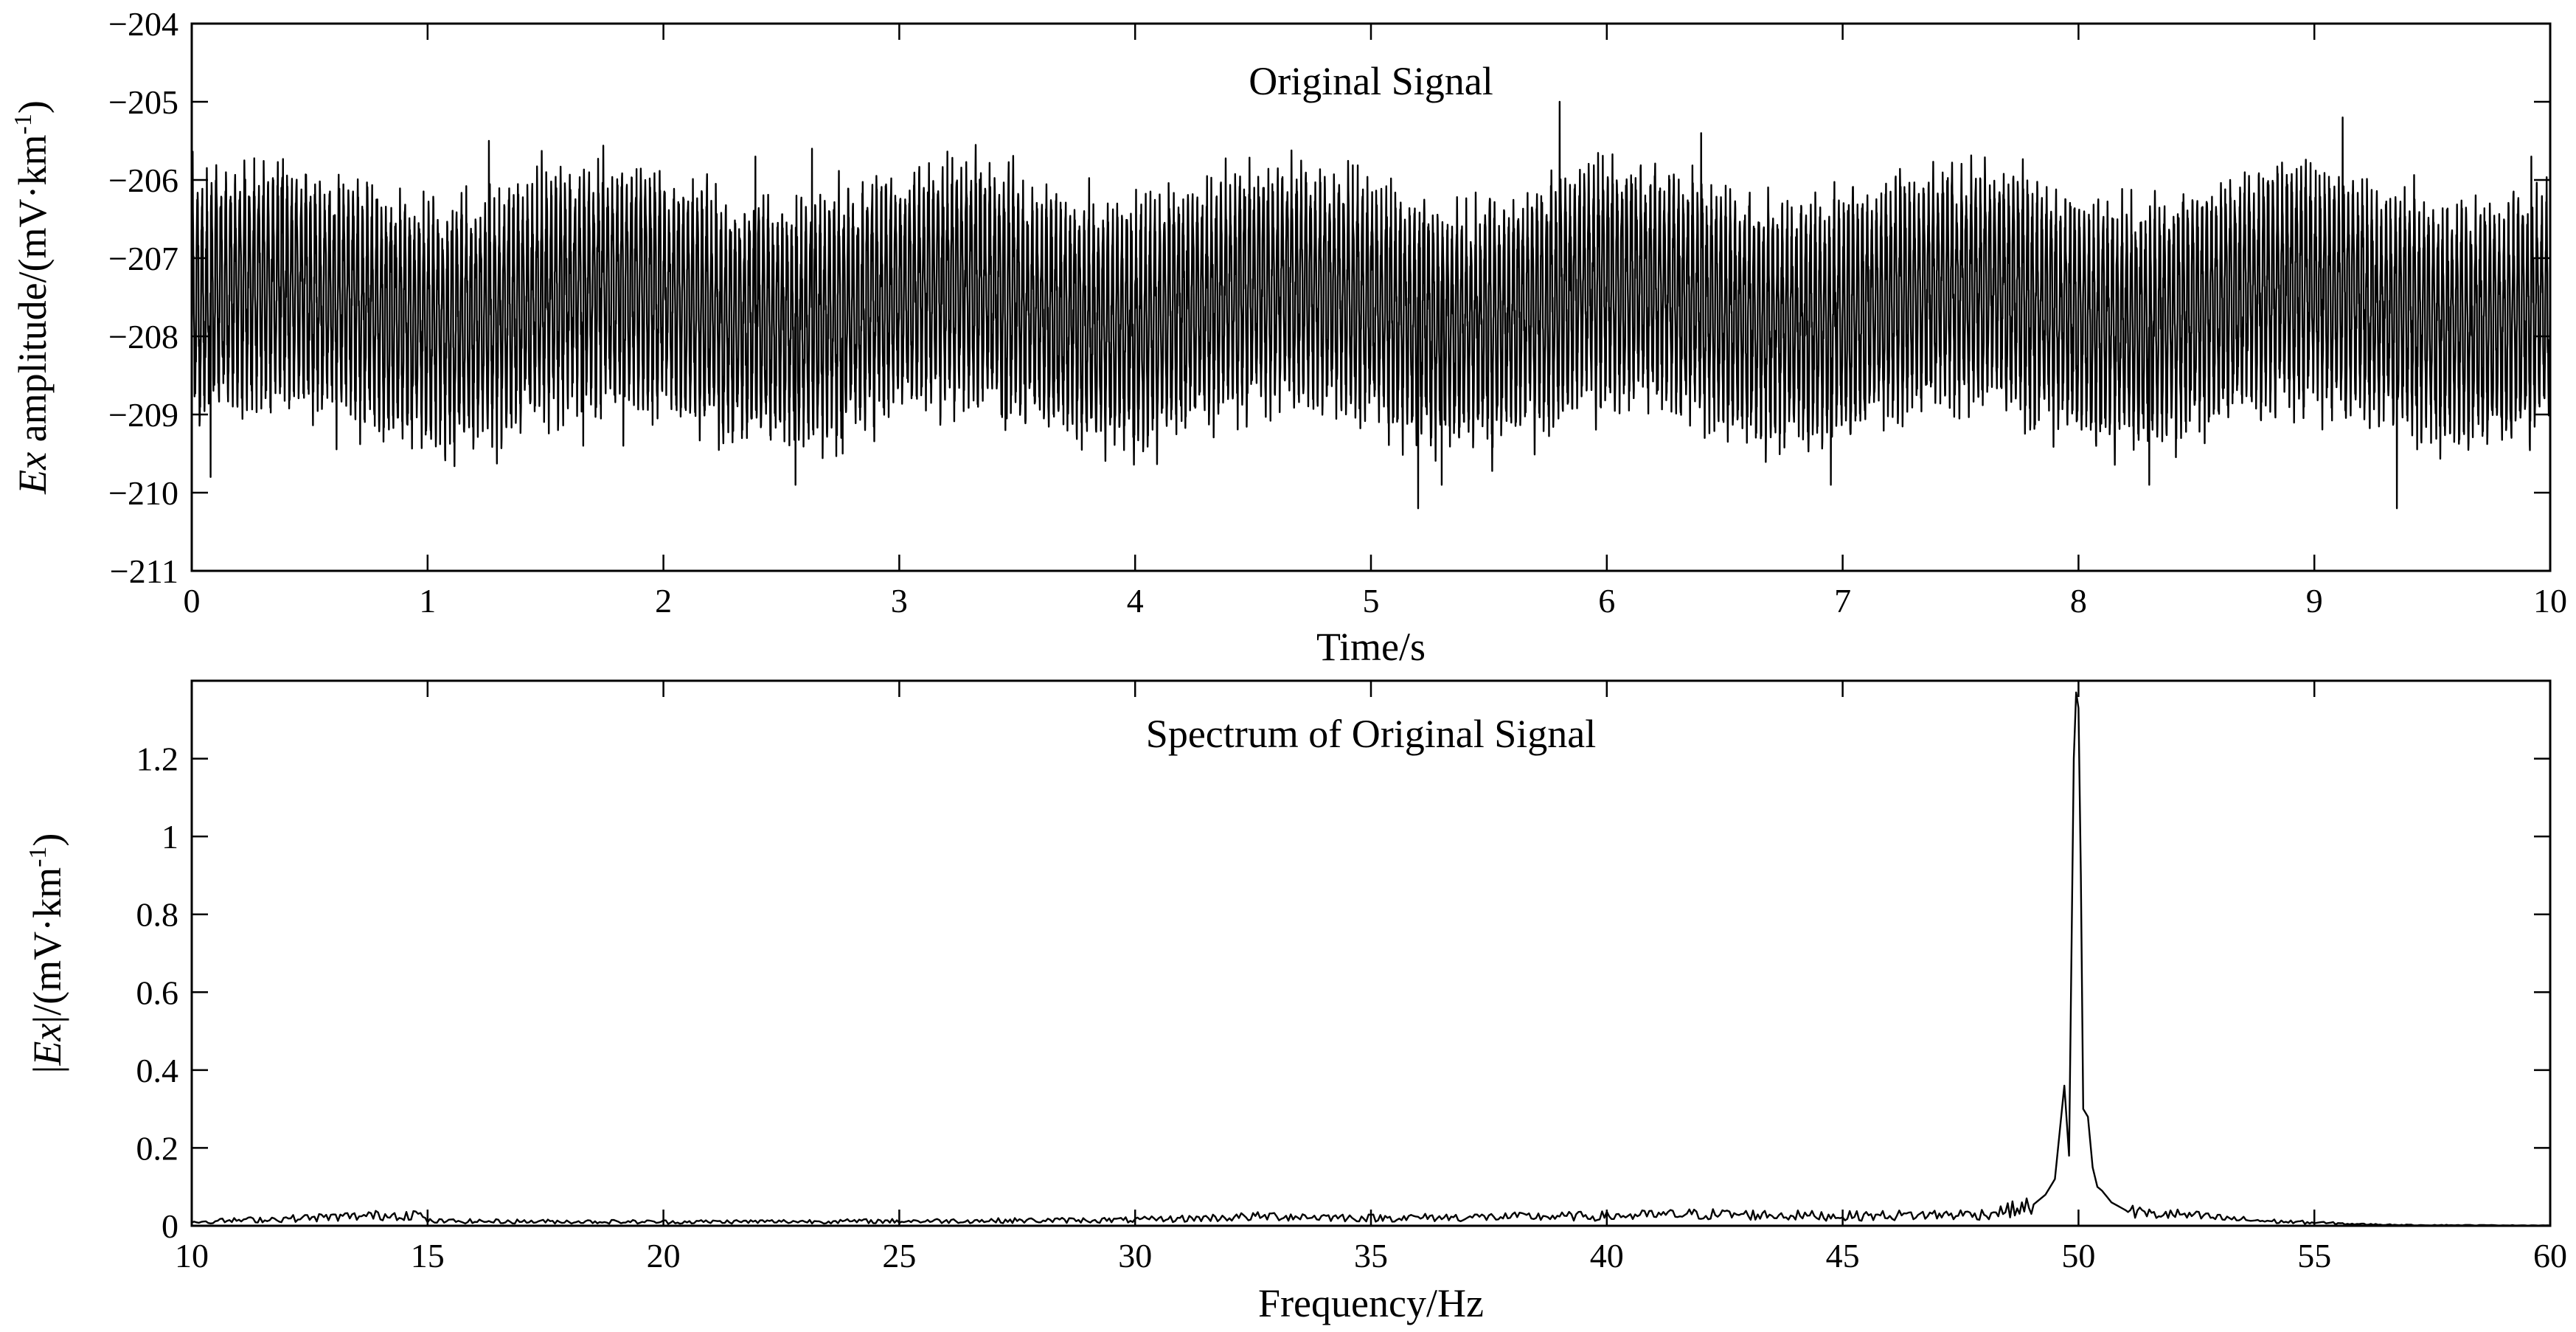  What do you see at coordinates (2078, 1255) in the screenshot?
I see `x-tick-label: 50` at bounding box center [2078, 1255].